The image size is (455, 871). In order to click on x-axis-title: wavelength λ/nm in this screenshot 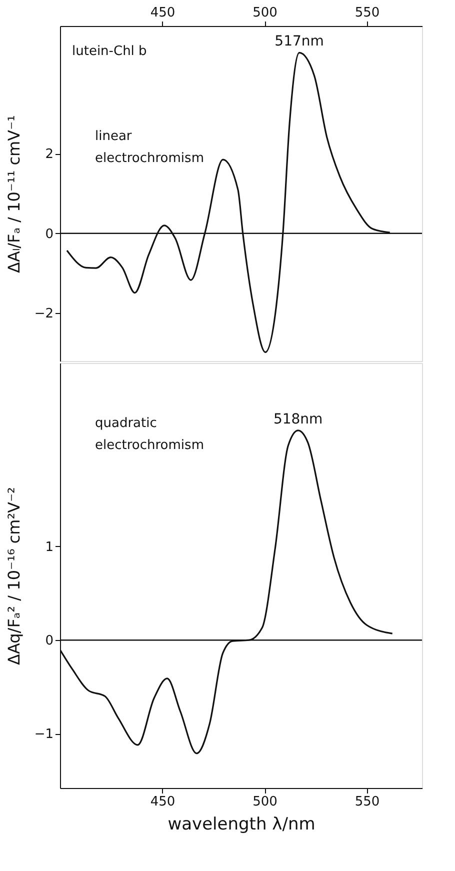, I will do `click(242, 824)`.